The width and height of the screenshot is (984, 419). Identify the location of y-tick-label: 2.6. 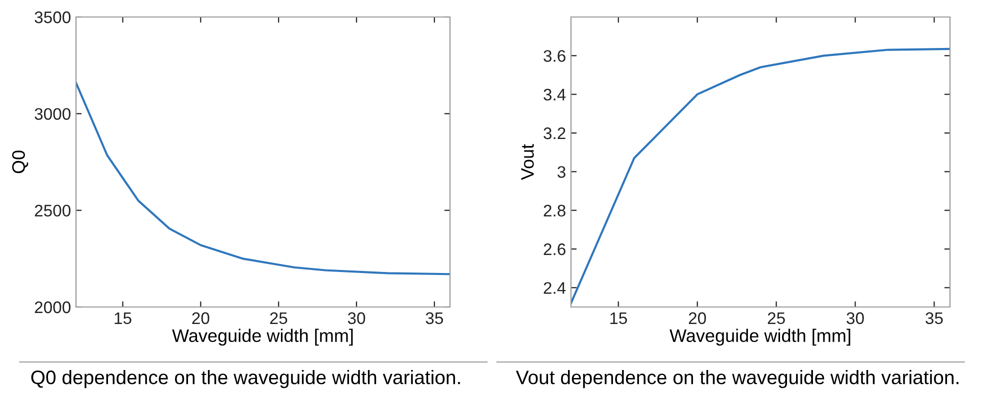
(555, 249).